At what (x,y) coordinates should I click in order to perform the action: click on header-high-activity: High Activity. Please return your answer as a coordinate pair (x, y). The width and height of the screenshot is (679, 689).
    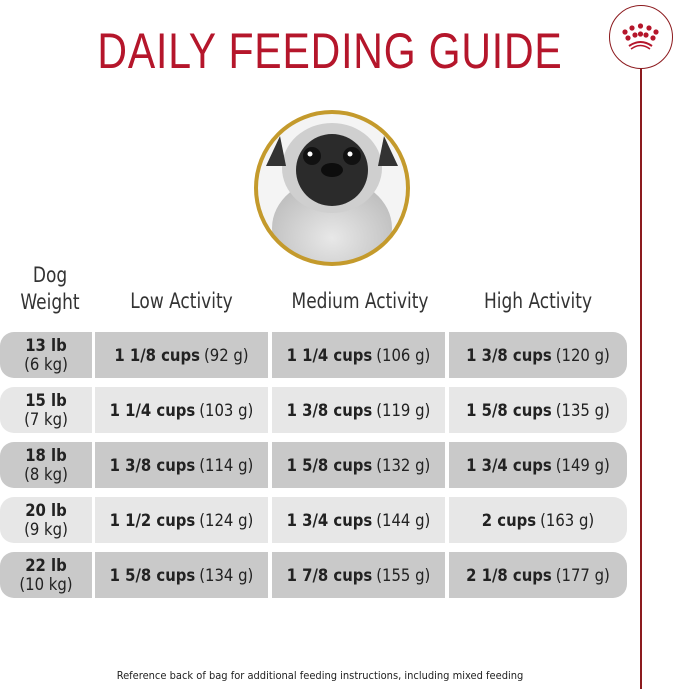
    Looking at the image, I should click on (538, 301).